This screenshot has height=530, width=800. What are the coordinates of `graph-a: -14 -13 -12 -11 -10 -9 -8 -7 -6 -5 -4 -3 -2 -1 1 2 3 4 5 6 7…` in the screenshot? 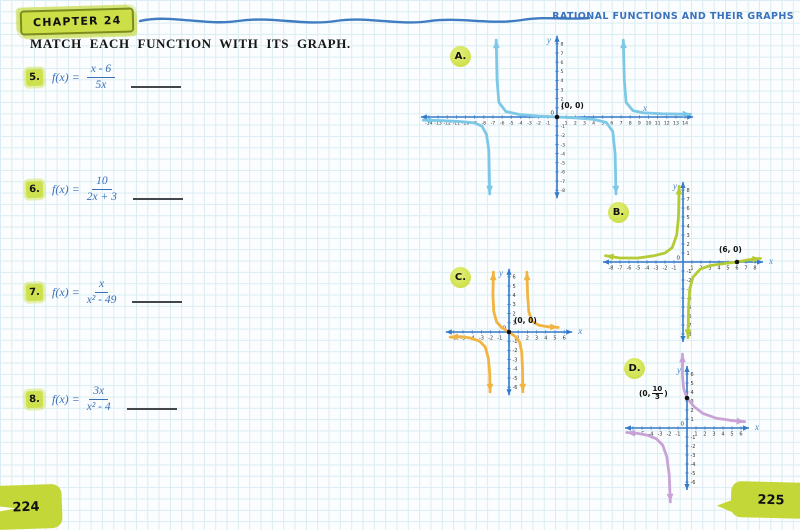 It's located at (556, 118).